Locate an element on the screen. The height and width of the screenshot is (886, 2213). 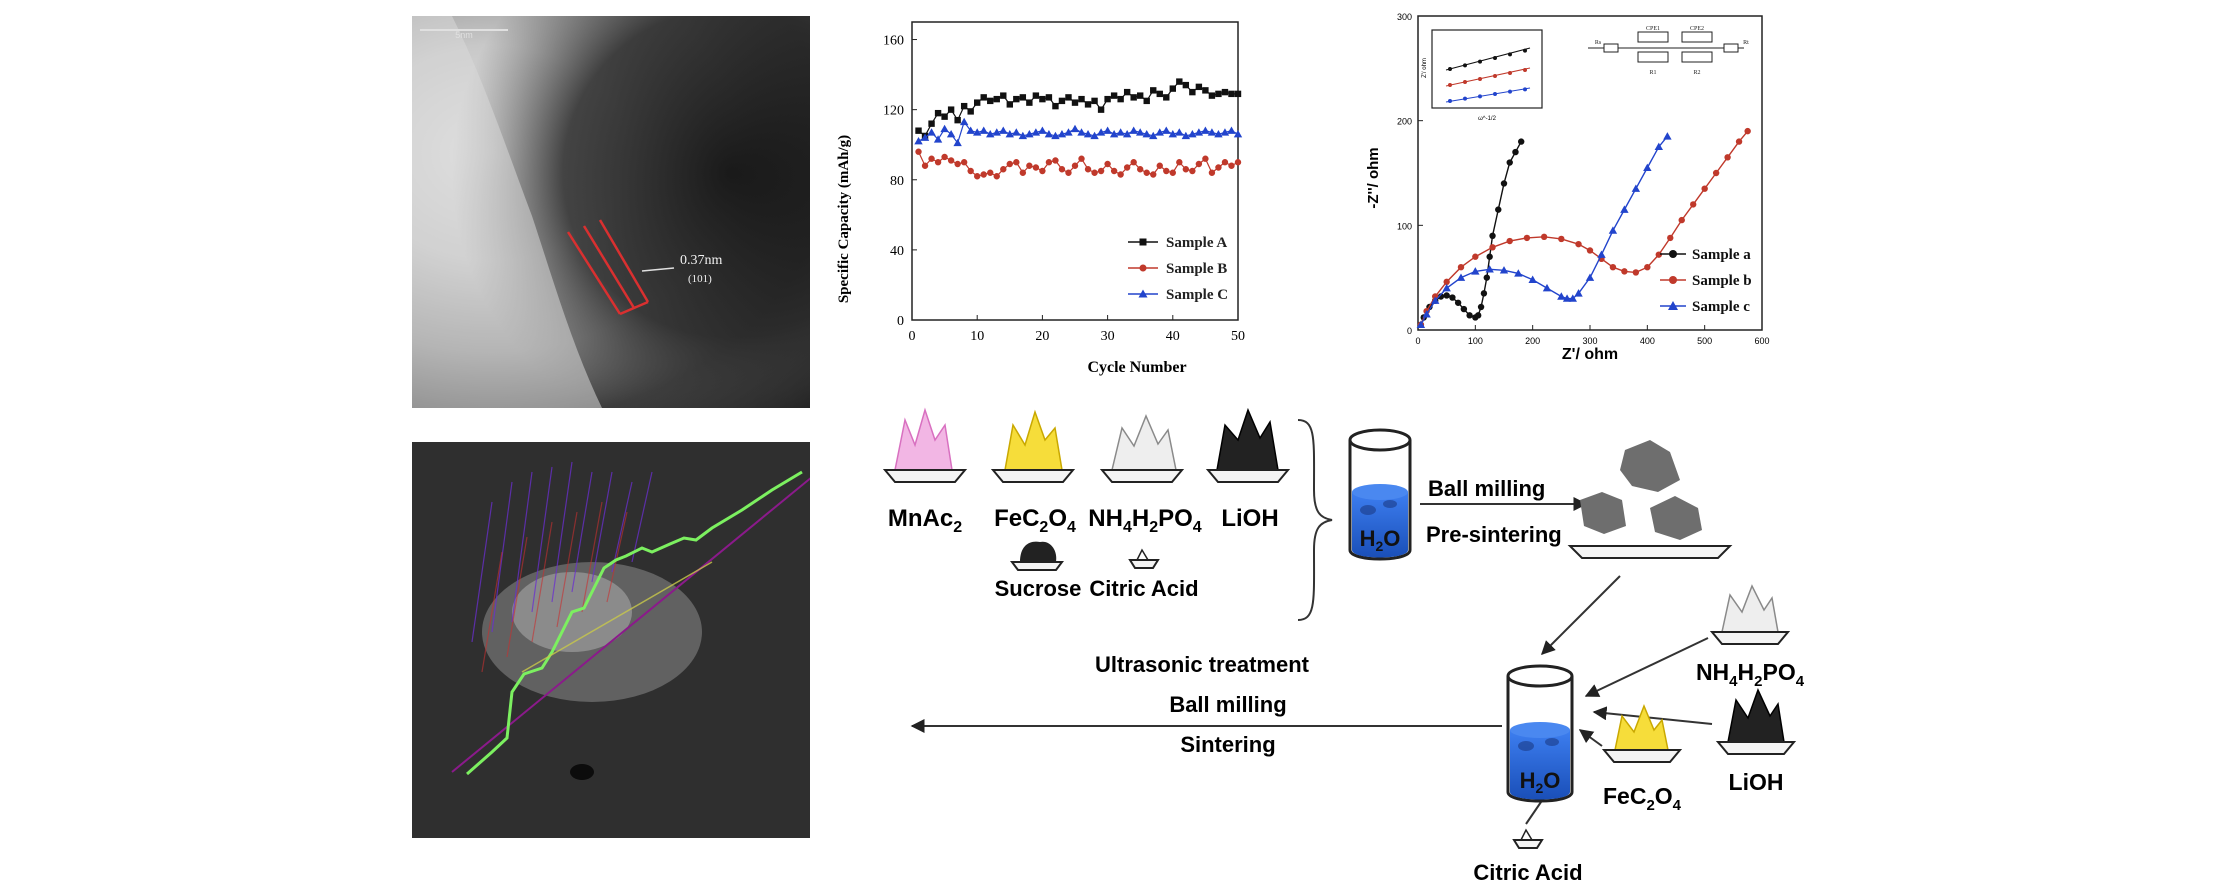
inset-fit-line is located at coordinates (1488, 59).